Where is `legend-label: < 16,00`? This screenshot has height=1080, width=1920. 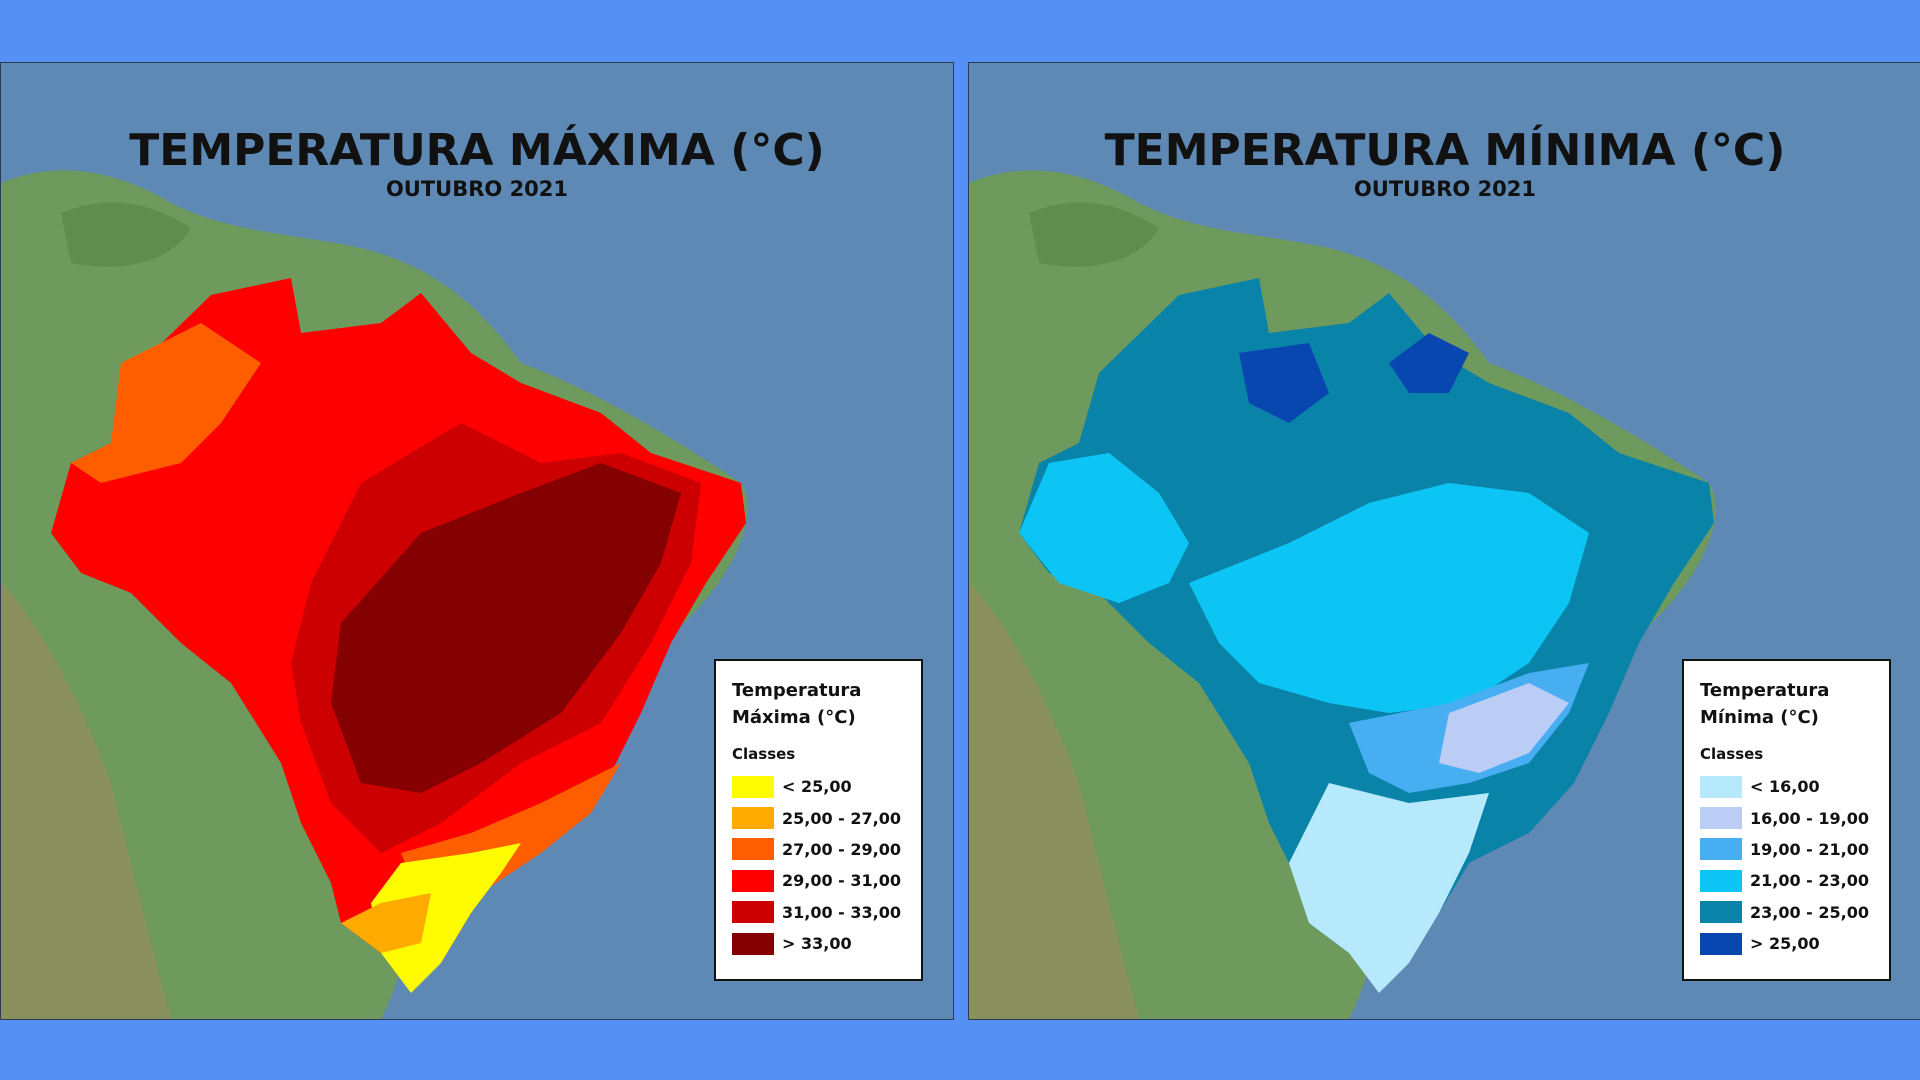 legend-label: < 16,00 is located at coordinates (1785, 787).